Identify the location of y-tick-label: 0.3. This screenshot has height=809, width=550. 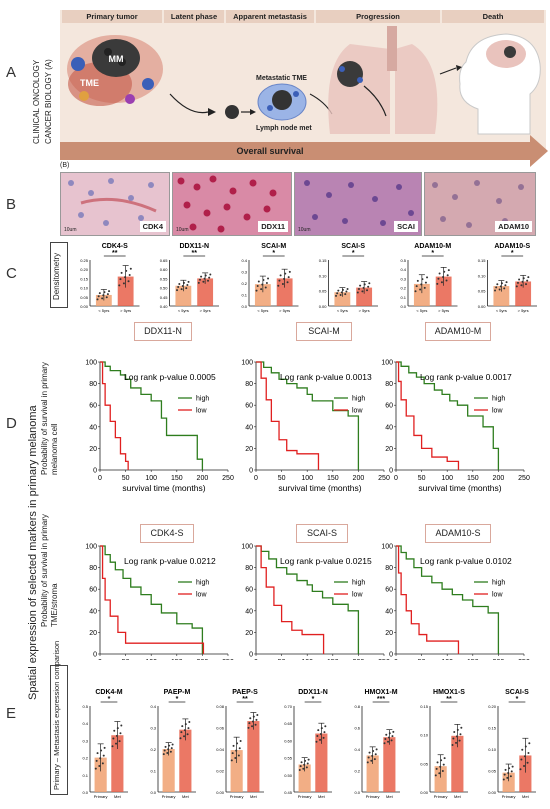
(403, 278).